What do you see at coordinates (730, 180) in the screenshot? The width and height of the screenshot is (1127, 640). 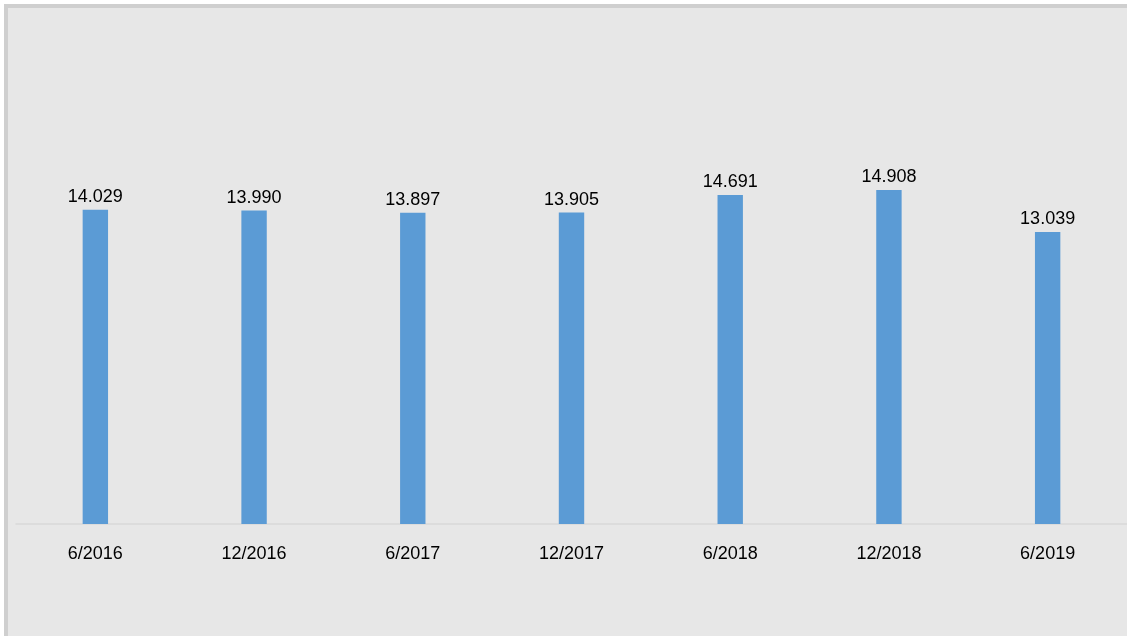 I see `data-label: 14.691` at bounding box center [730, 180].